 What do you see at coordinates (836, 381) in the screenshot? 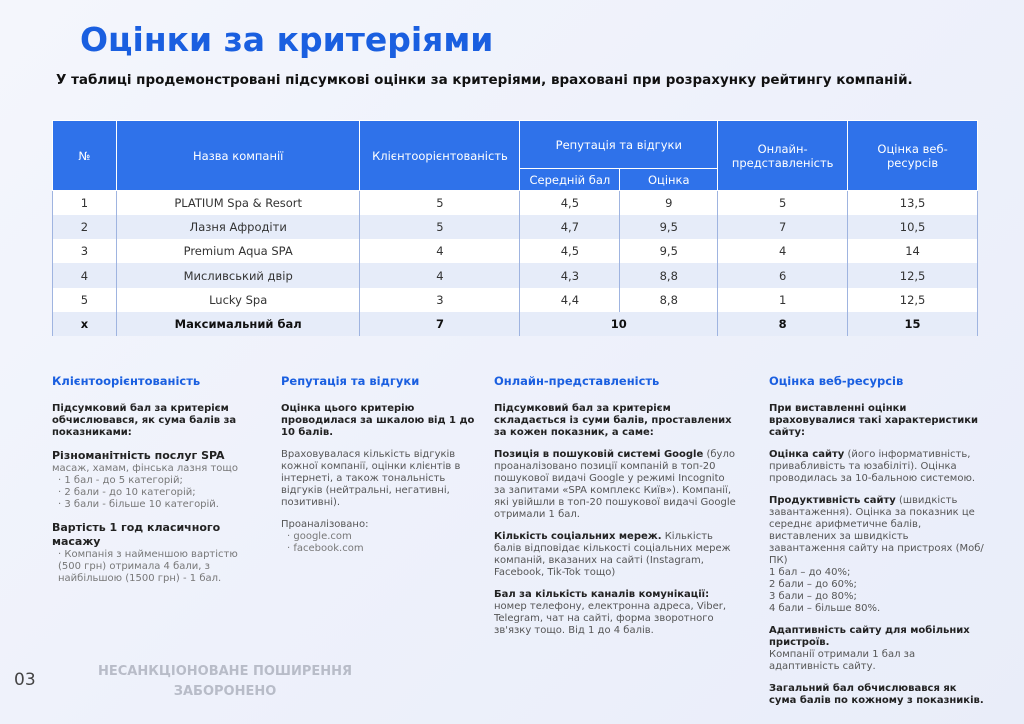
I see `section-title: Оцінка веб-ресурсів` at bounding box center [836, 381].